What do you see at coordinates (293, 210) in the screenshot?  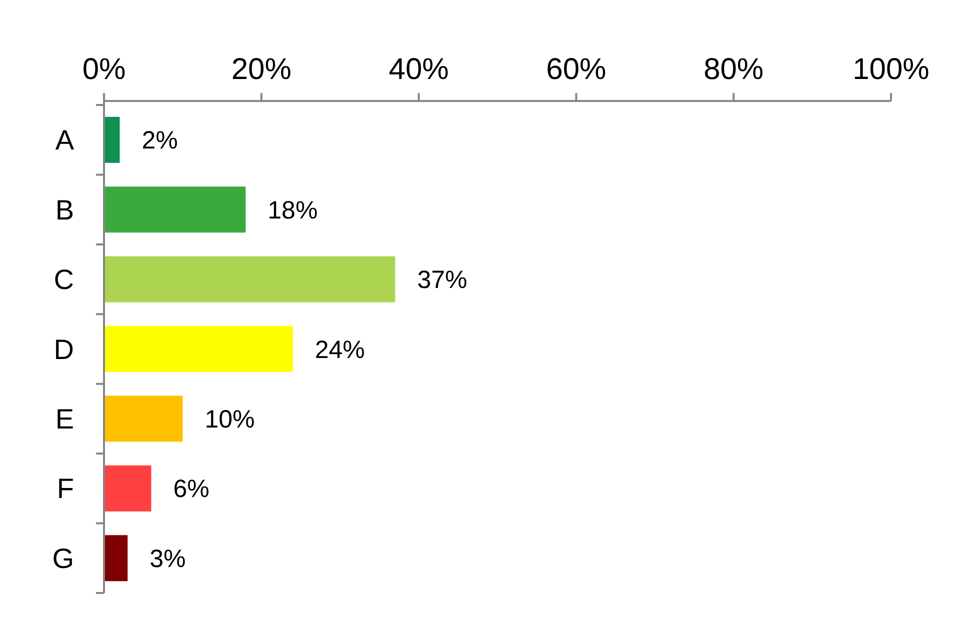 I see `data-label: 18%` at bounding box center [293, 210].